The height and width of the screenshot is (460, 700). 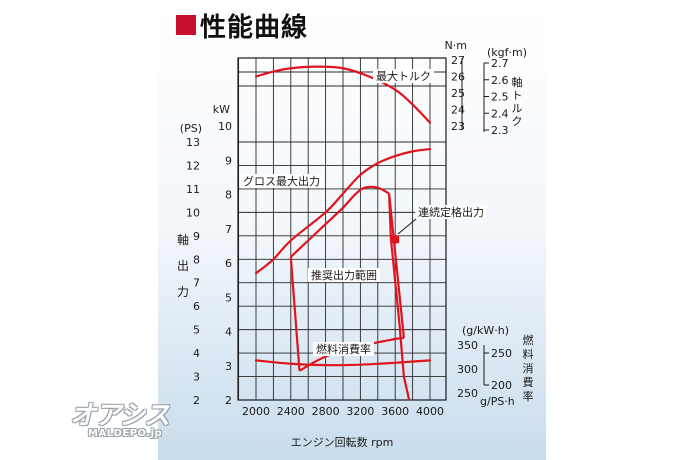 What do you see at coordinates (228, 366) in the screenshot?
I see `kw-tick-label: 3` at bounding box center [228, 366].